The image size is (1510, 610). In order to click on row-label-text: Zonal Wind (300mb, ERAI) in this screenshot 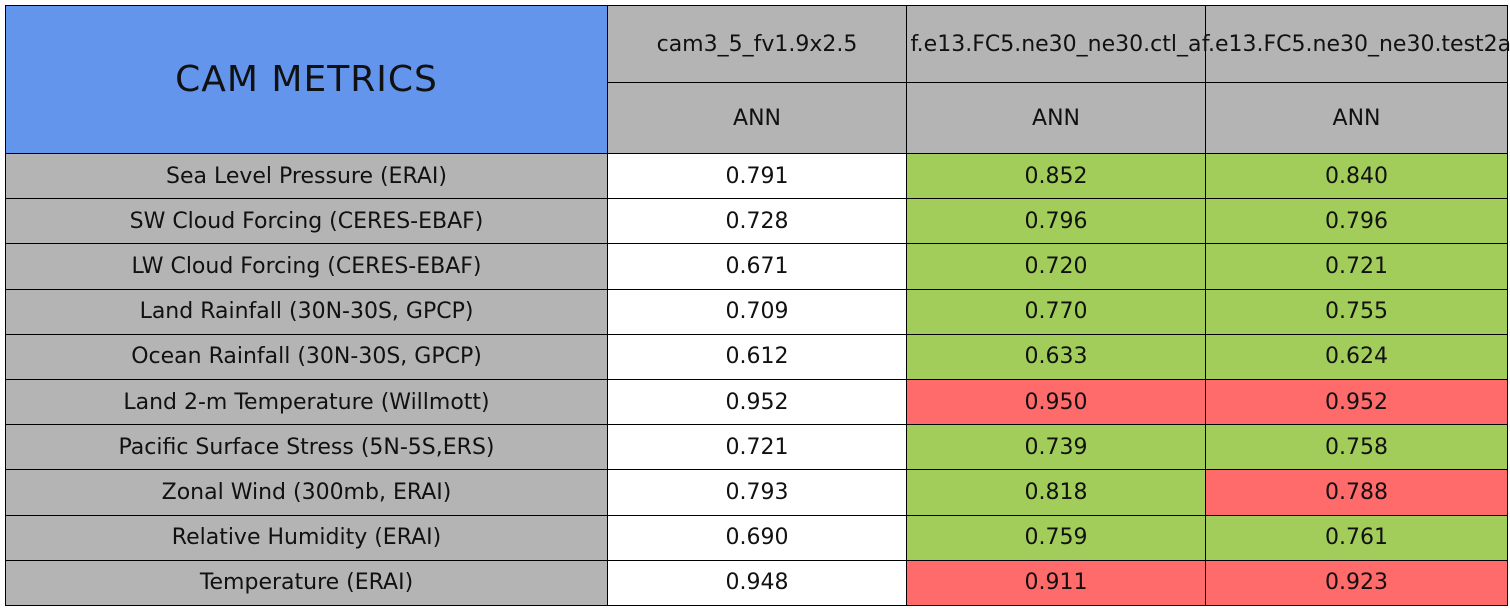, I will do `click(306, 492)`.